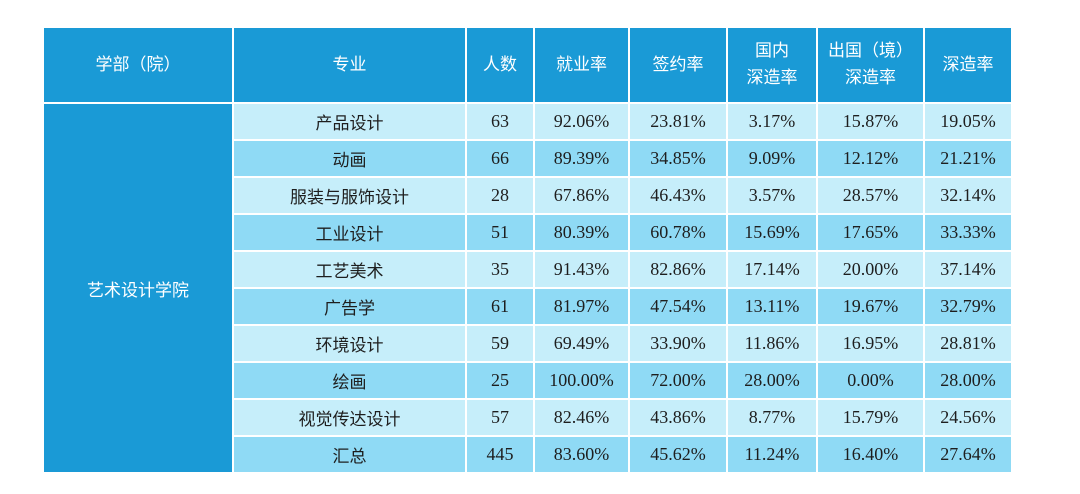 The image size is (1080, 494). Describe the element at coordinates (500, 417) in the screenshot. I see `count-cell: 57` at that location.